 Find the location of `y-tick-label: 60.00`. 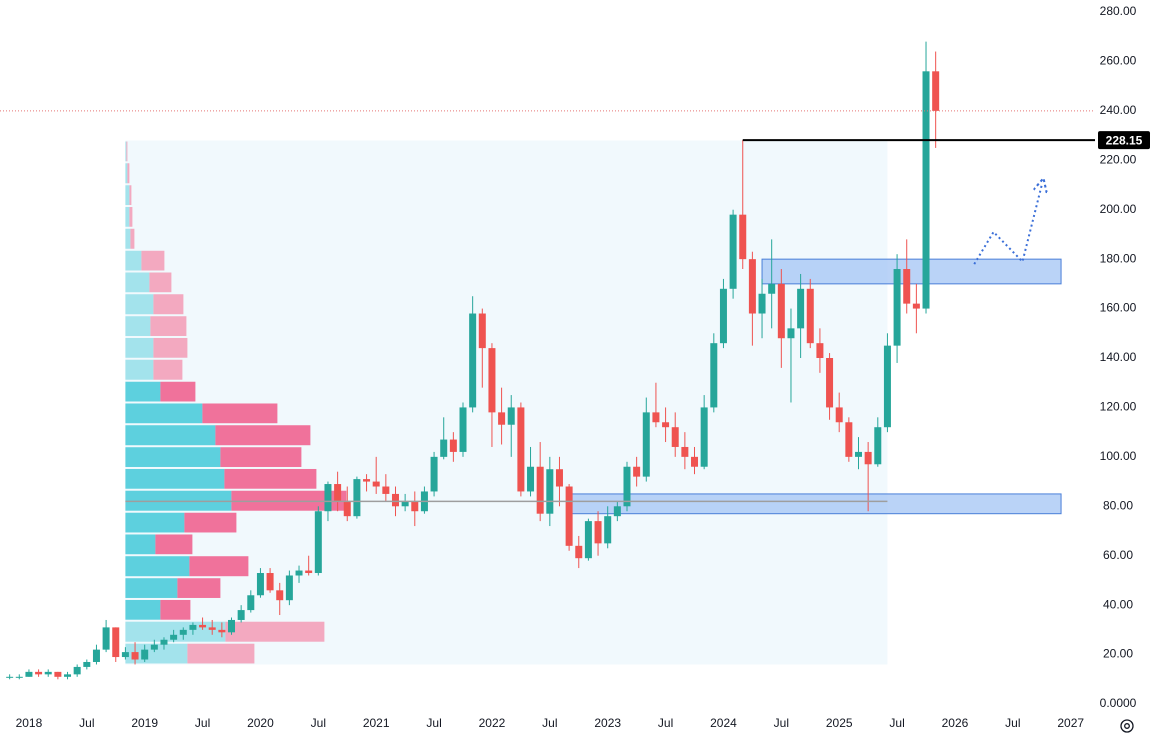

y-tick-label: 60.00 is located at coordinates (1118, 555).